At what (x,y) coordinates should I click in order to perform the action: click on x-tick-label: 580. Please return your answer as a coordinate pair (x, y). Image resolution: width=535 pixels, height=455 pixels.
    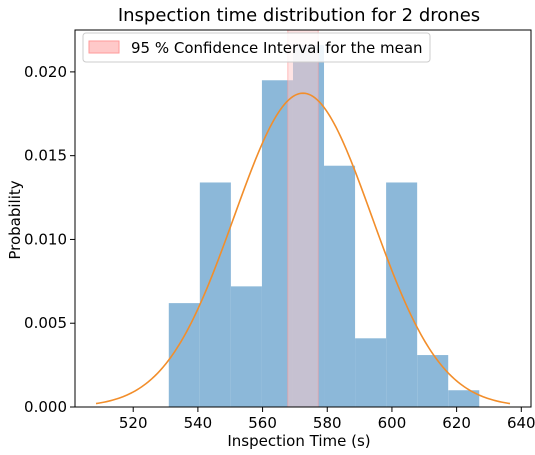
    Looking at the image, I should click on (327, 423).